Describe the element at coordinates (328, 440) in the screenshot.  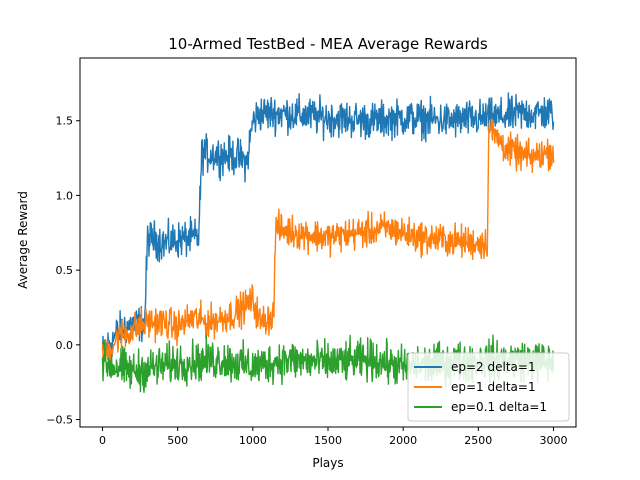
I see `x-tick-label: 1500` at that location.